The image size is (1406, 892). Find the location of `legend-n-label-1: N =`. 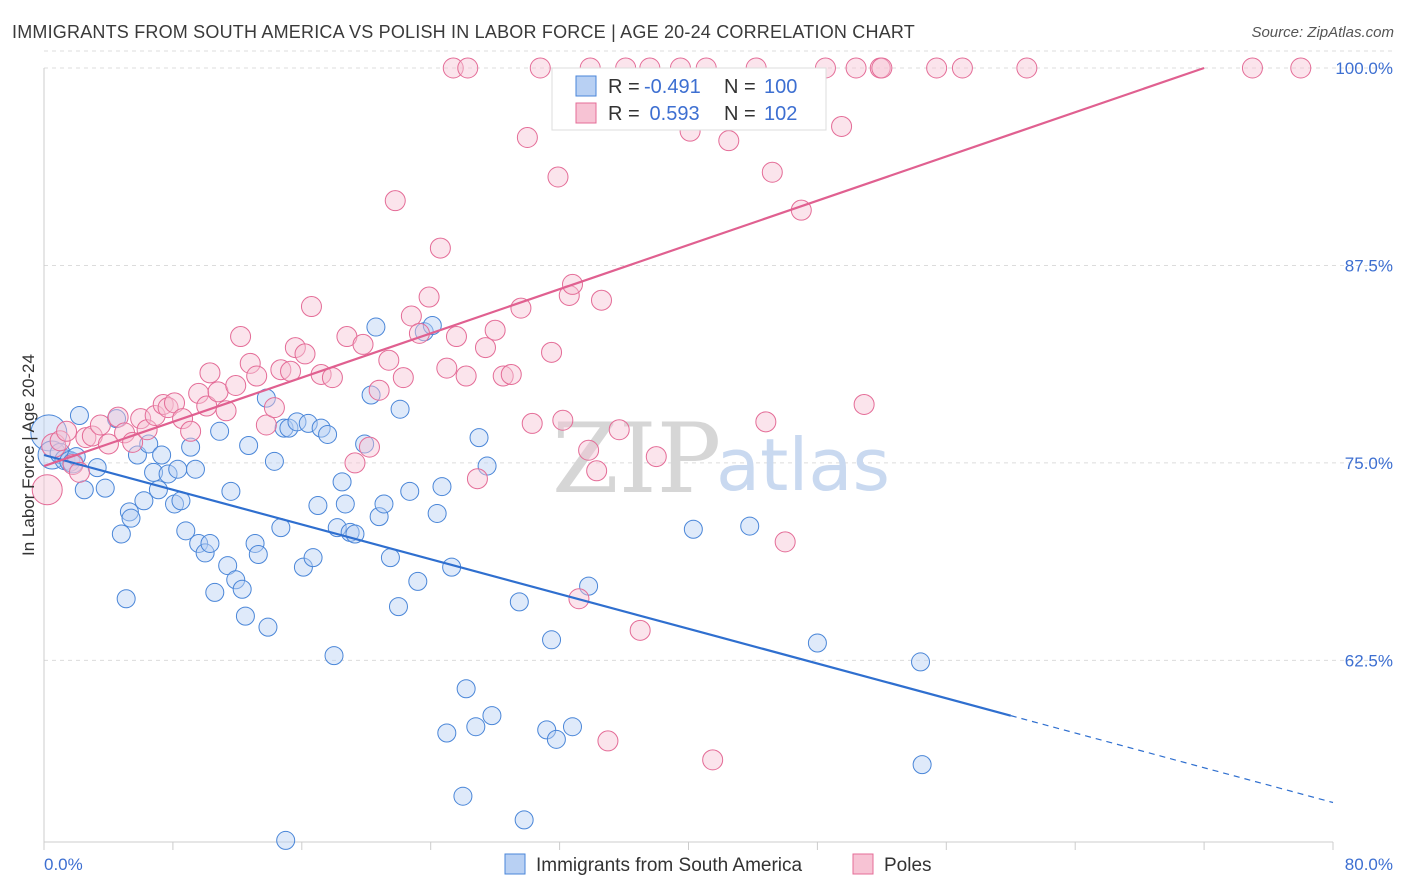

legend-n-label-1: N = is located at coordinates (740, 87).